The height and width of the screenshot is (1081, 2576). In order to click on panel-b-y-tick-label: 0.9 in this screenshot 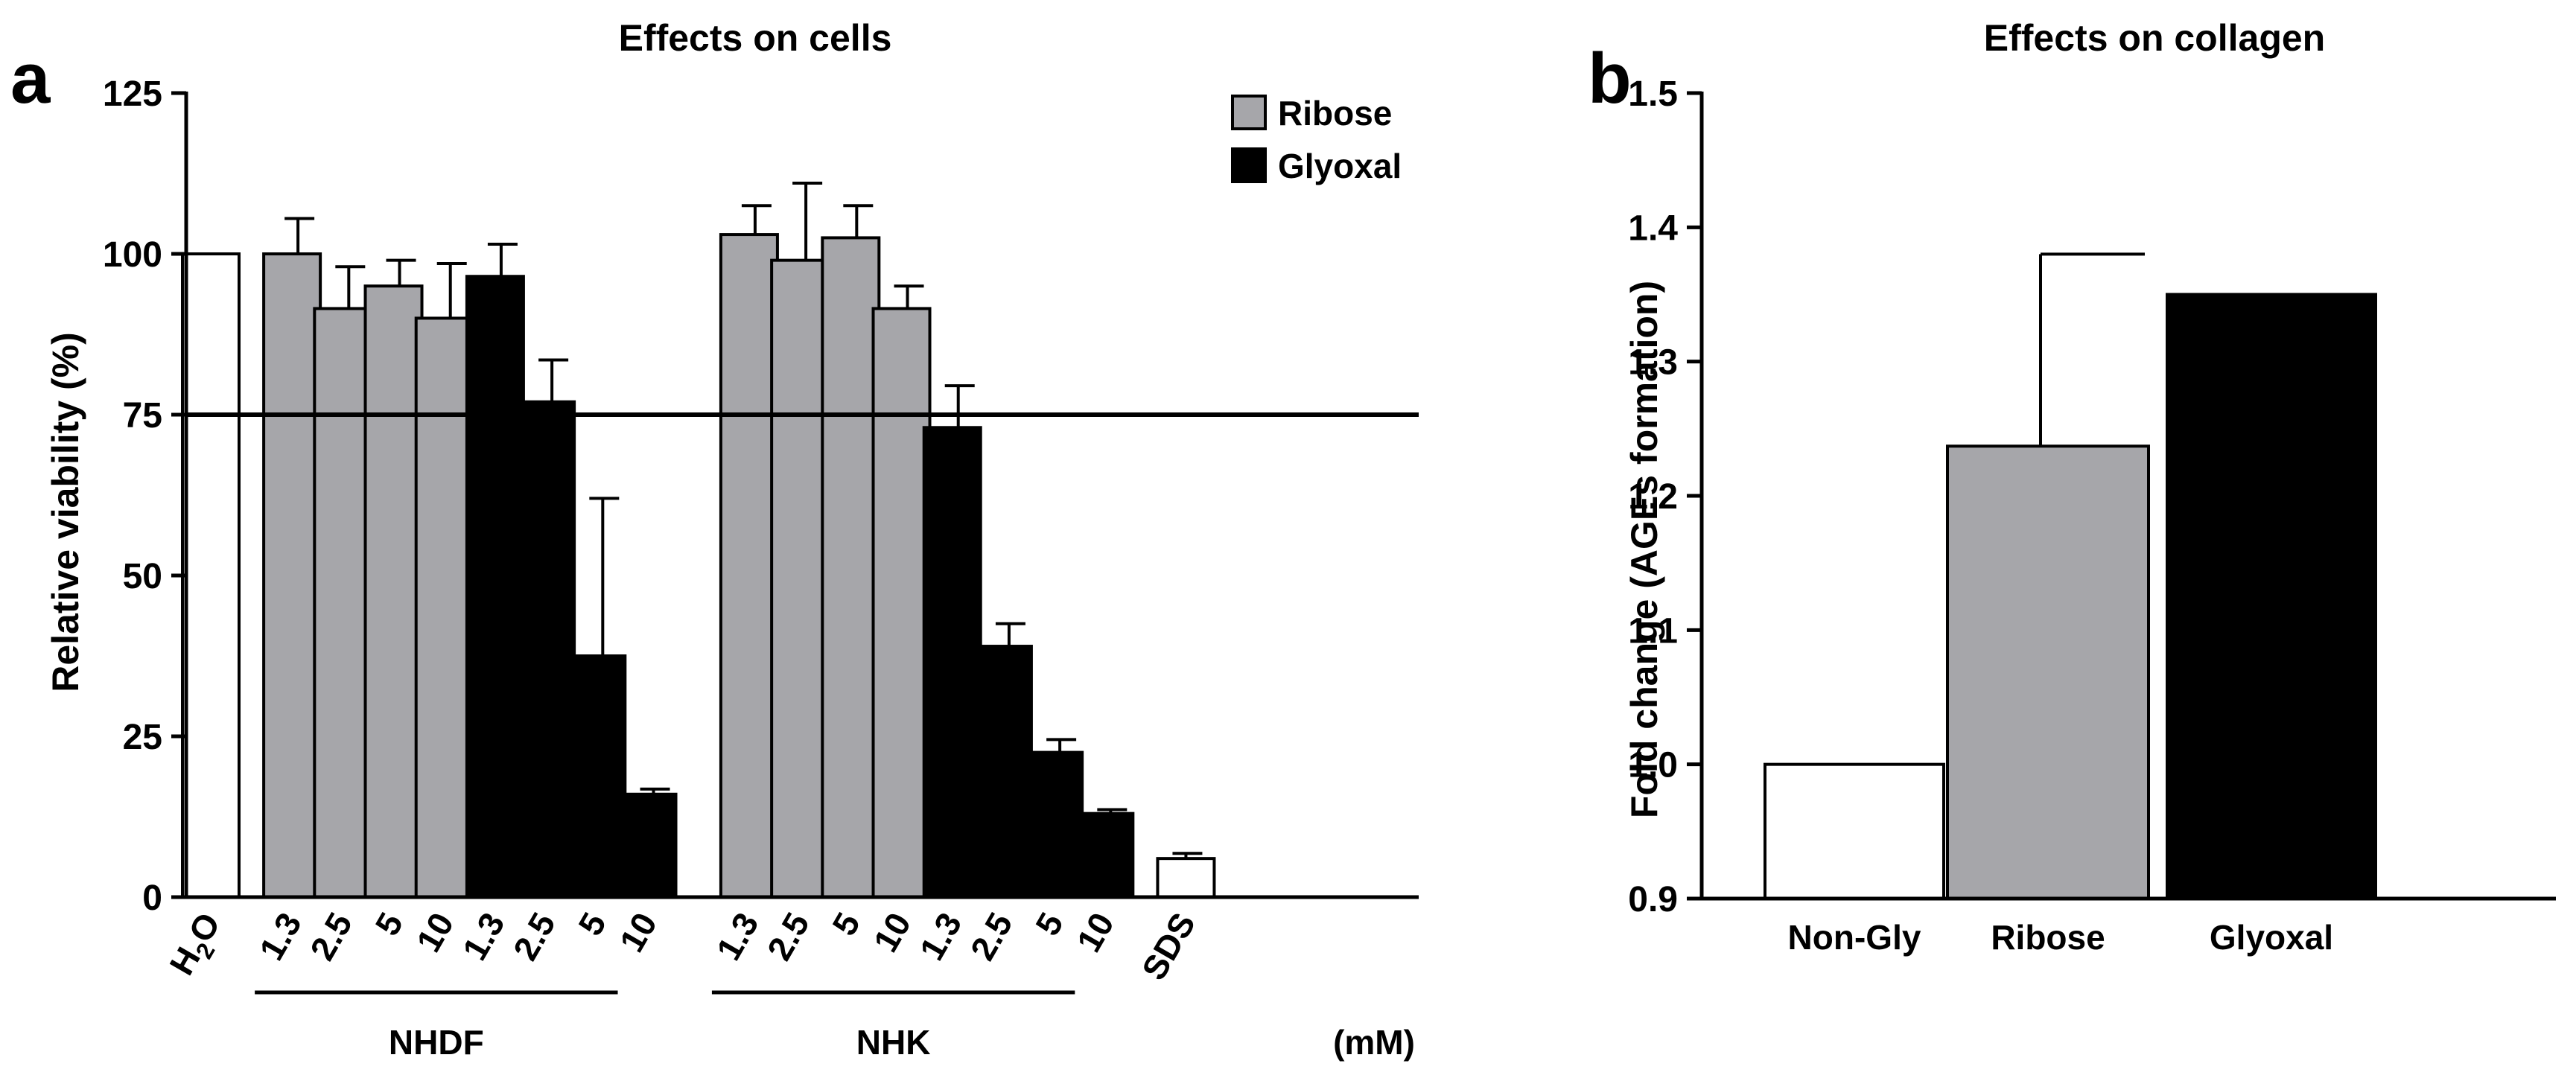, I will do `click(1653, 899)`.